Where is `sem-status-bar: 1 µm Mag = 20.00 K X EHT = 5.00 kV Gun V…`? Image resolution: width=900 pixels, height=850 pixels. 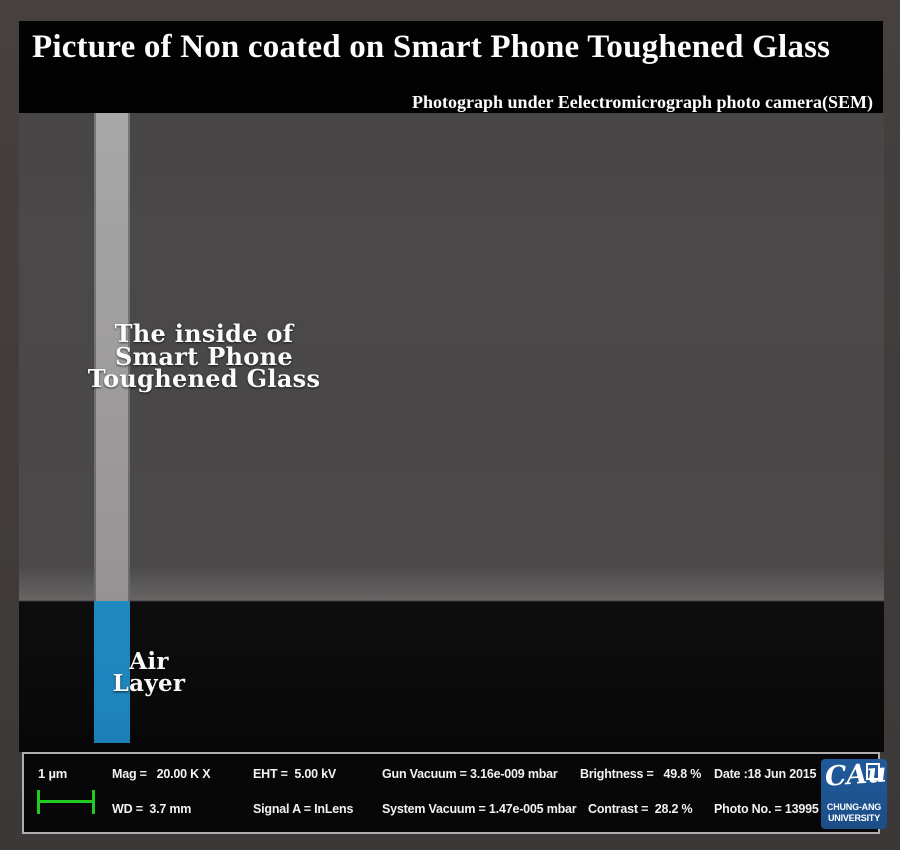
sem-status-bar: 1 µm Mag = 20.00 K X EHT = 5.00 kV Gun V… is located at coordinates (454, 793).